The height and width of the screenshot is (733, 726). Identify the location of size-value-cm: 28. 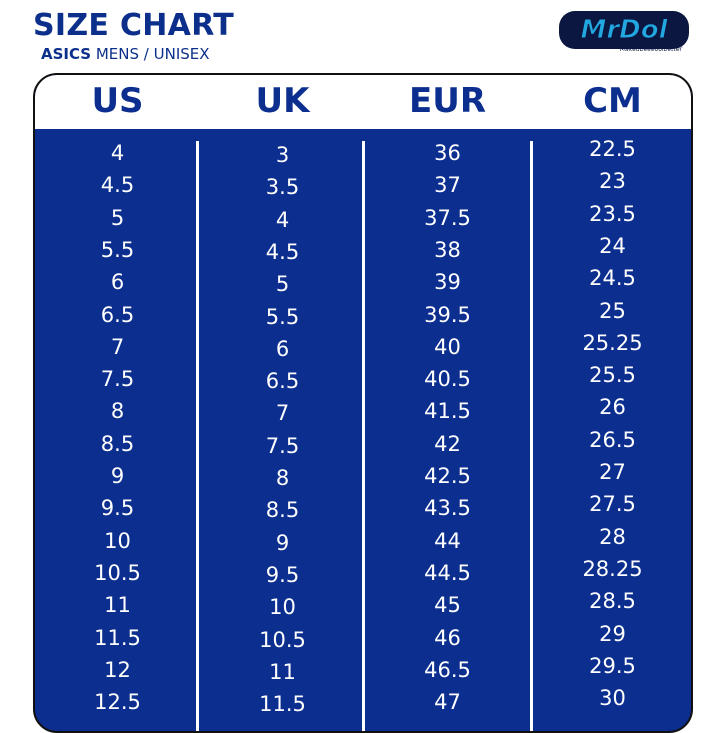
(612, 536).